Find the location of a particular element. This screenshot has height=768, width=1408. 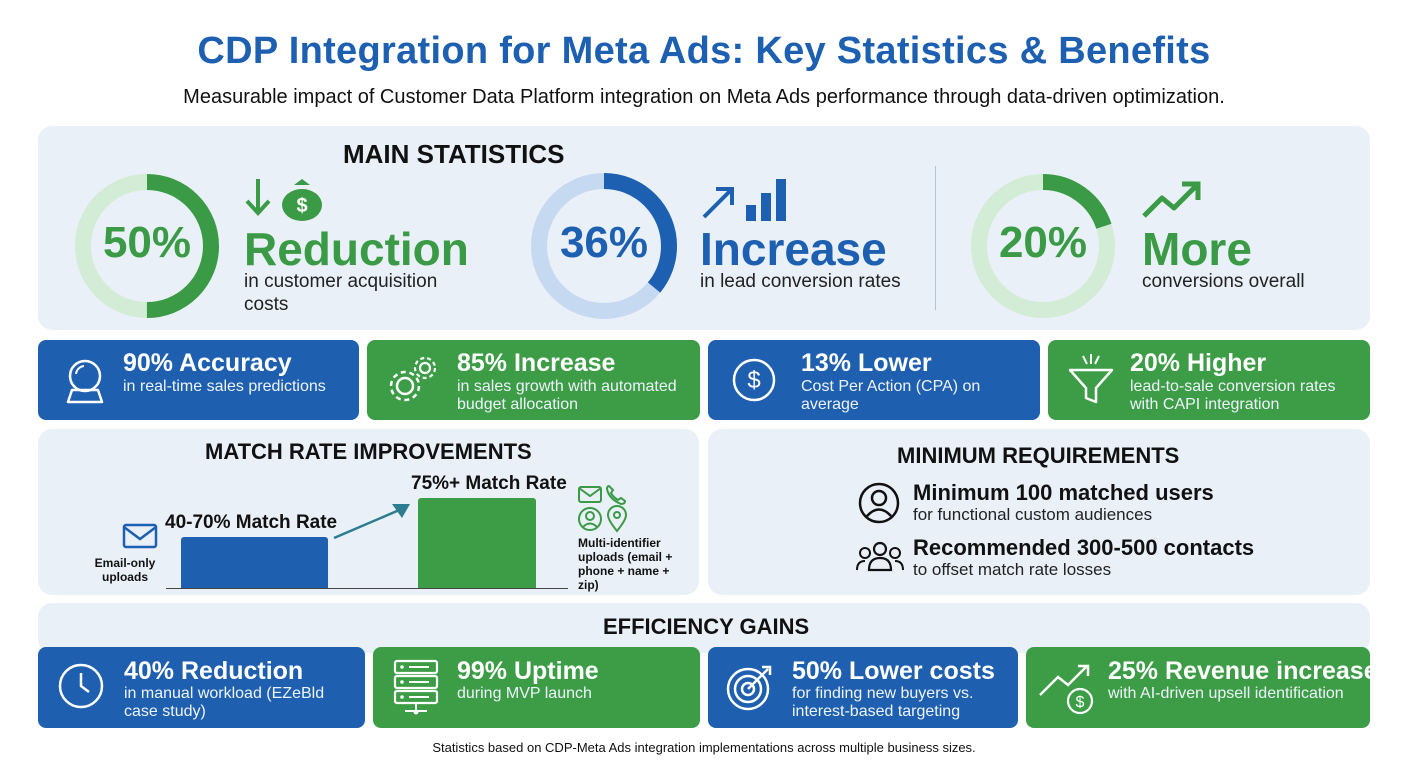

highlight-desc-cpa: Cost Per Action (CPA) on average is located at coordinates (891, 395).